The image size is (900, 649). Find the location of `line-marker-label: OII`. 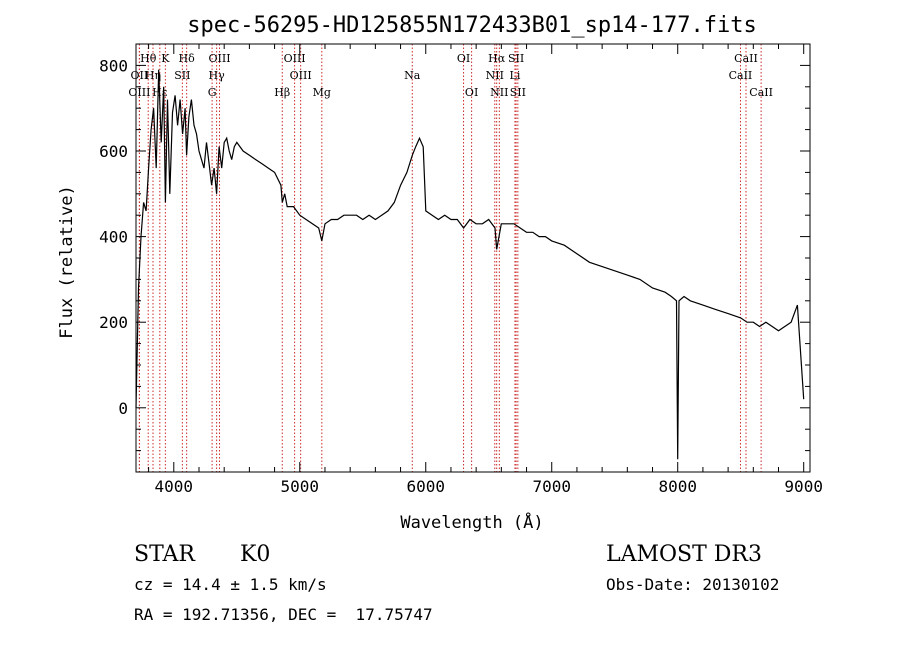

line-marker-label: OII is located at coordinates (140, 75).